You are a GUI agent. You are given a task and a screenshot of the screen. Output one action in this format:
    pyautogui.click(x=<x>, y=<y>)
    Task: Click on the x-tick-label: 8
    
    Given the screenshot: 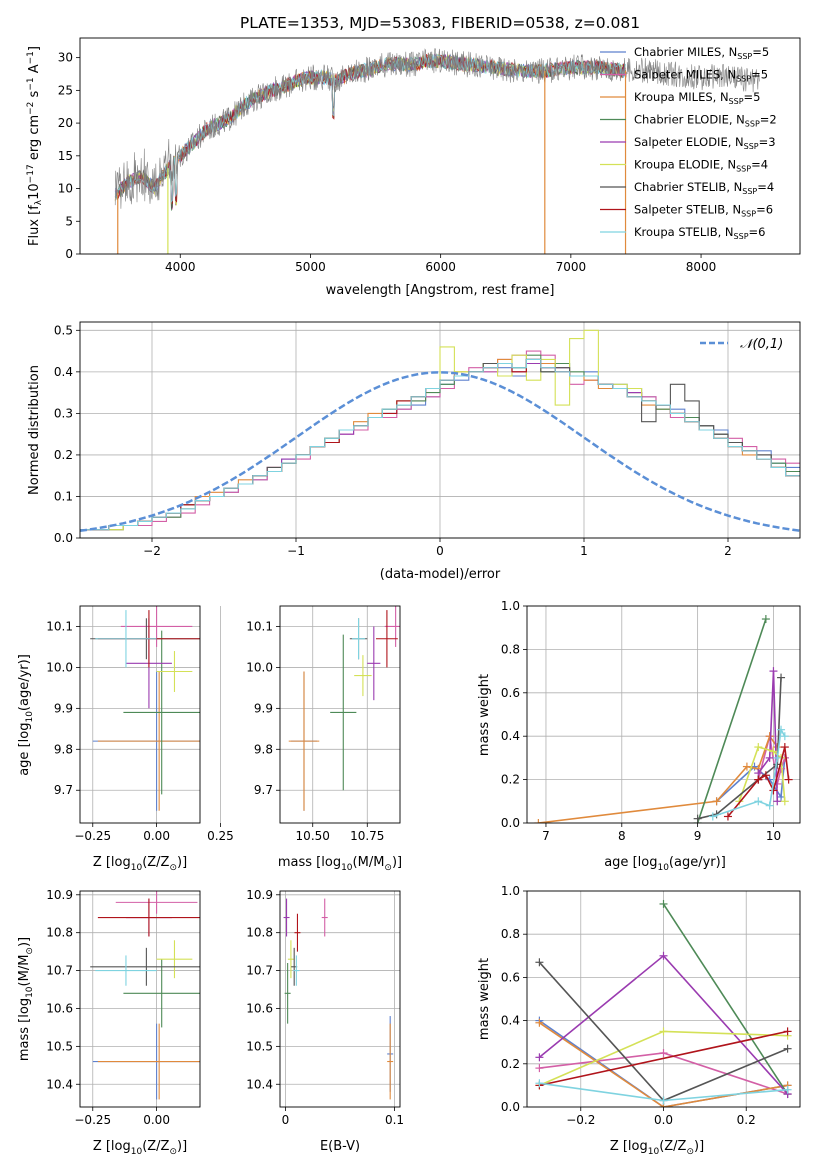 What is the action you would take?
    pyautogui.click(x=622, y=836)
    